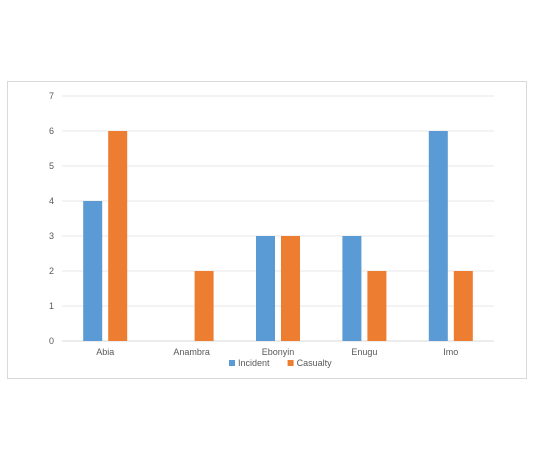 The width and height of the screenshot is (534, 462). Describe the element at coordinates (51, 131) in the screenshot. I see `y-tick-label: 6` at that location.